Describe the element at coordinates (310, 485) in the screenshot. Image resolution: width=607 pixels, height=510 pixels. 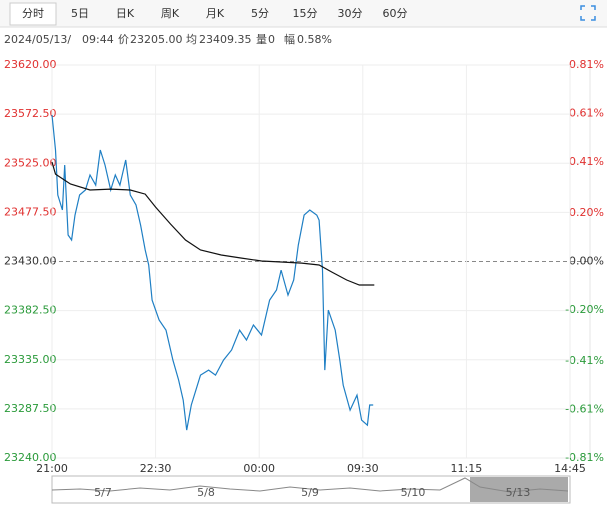
I see `navigator-line` at that location.